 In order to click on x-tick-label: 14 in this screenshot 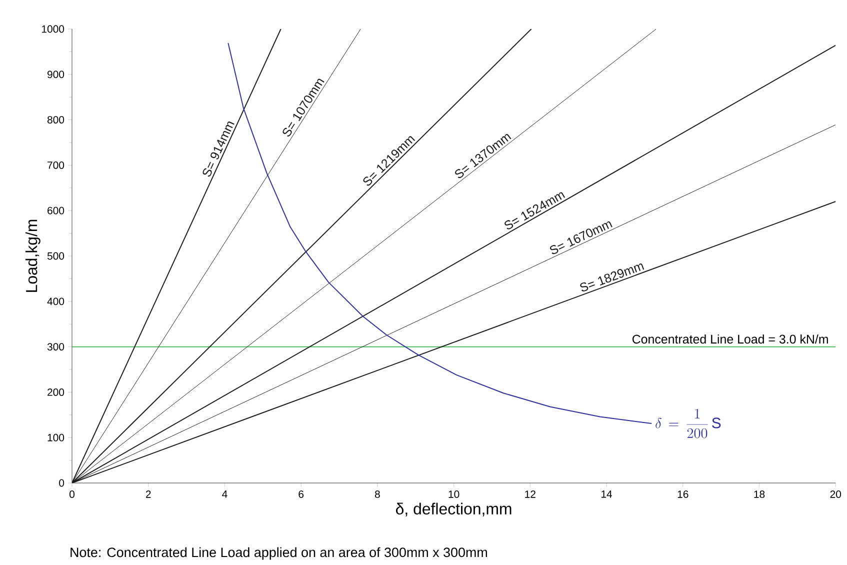, I will do `click(607, 494)`.